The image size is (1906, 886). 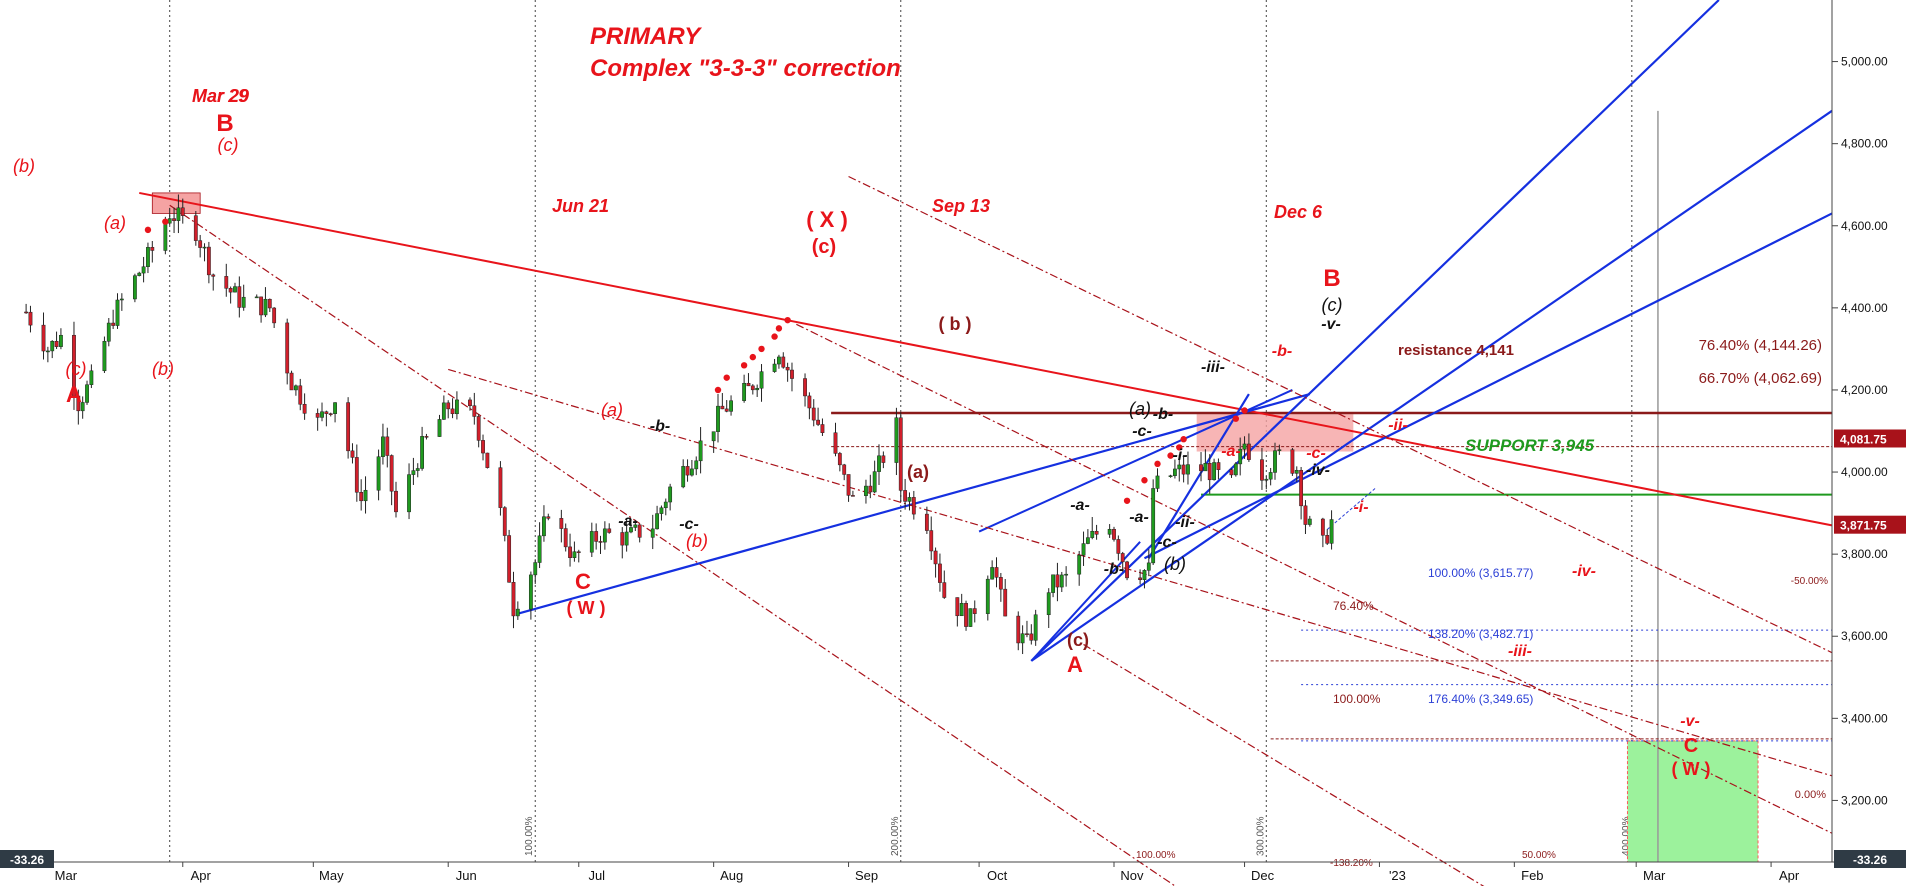 I want to click on channel-percent-label: 50.00%, so click(x=1539, y=855).